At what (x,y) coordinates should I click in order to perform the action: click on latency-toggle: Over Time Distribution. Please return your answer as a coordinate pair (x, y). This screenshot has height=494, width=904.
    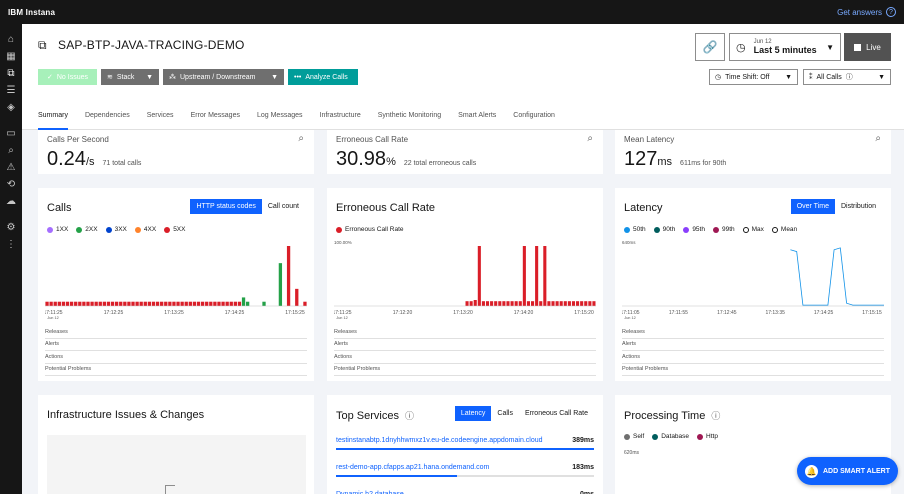
    Looking at the image, I should click on (836, 206).